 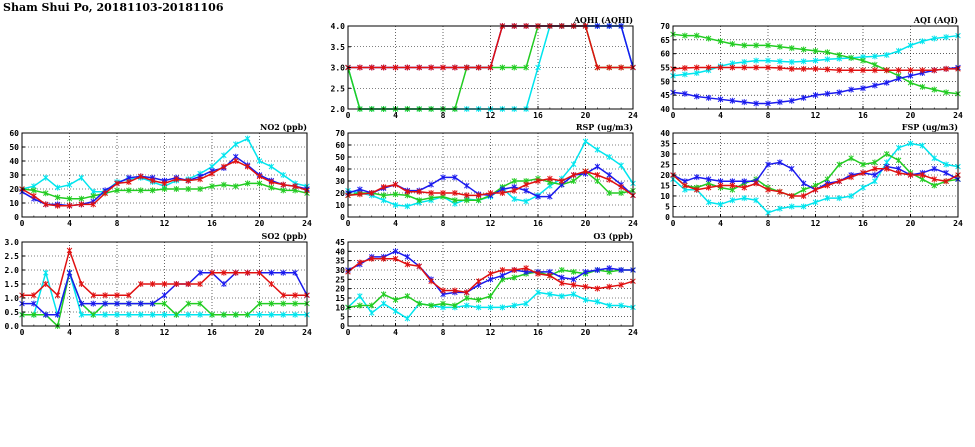 I want to click on y-tick-label: 3.5, so click(x=338, y=47).